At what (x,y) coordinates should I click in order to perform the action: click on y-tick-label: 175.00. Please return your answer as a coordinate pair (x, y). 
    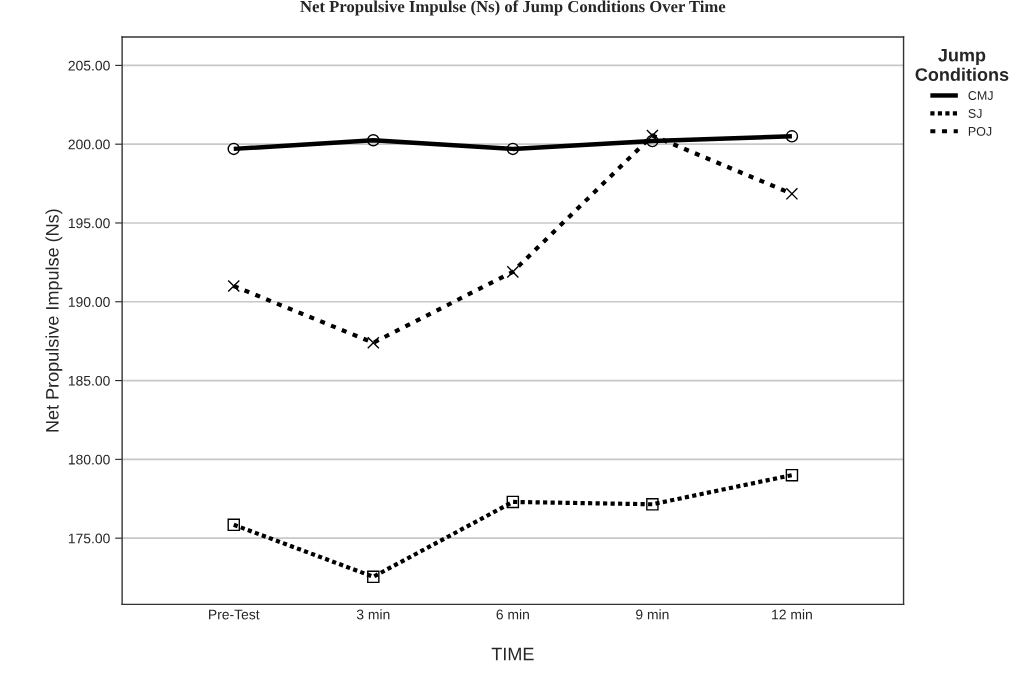
    Looking at the image, I should click on (89, 538).